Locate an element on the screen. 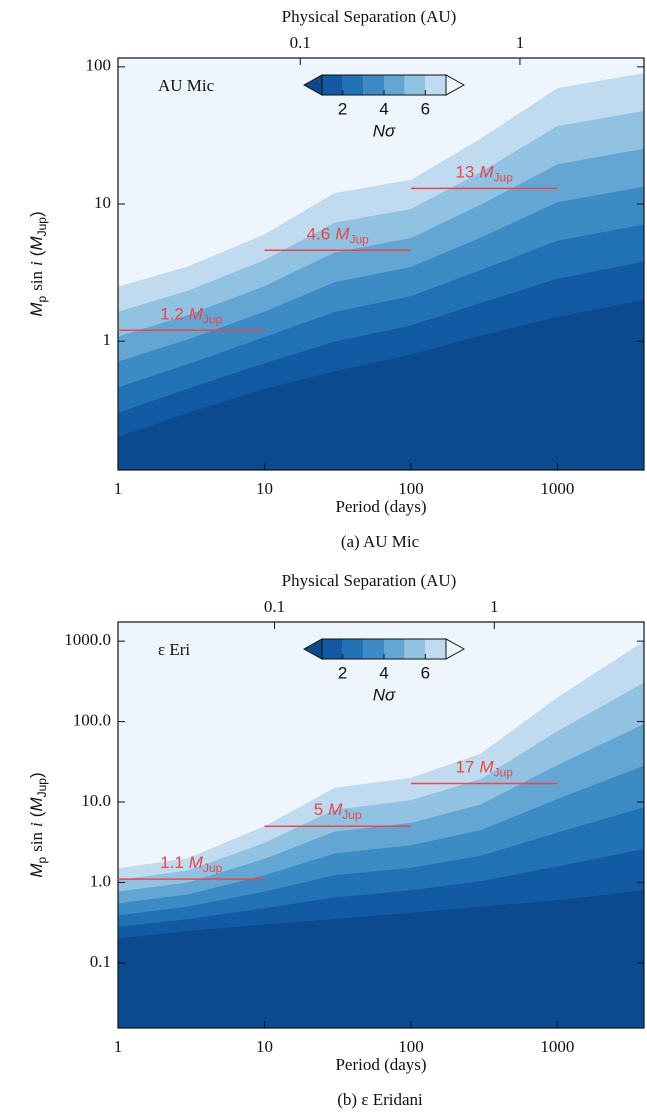 This screenshot has width=647, height=1119. caption: (a) AU Mic is located at coordinates (380, 541).